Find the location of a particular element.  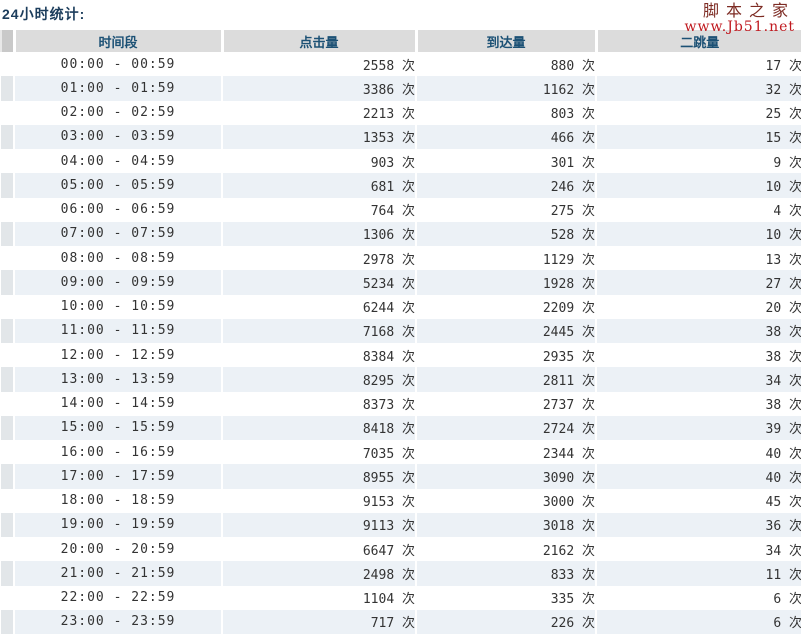

cell-clicks: 903 次 is located at coordinates (319, 161).